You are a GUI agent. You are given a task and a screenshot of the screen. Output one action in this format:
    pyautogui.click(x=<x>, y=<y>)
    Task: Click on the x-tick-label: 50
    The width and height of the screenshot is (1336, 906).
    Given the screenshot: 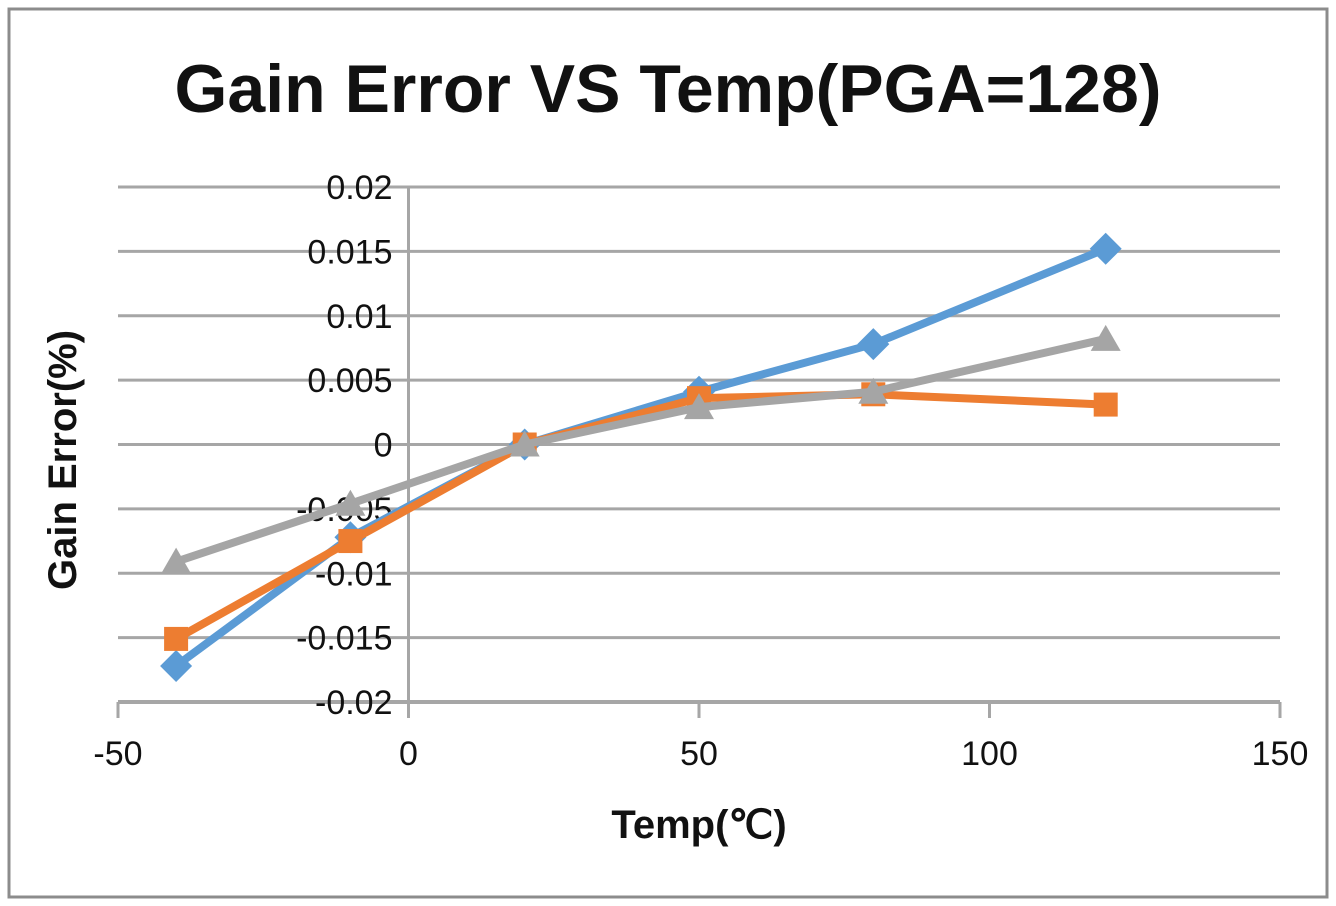 What is the action you would take?
    pyautogui.click(x=699, y=754)
    